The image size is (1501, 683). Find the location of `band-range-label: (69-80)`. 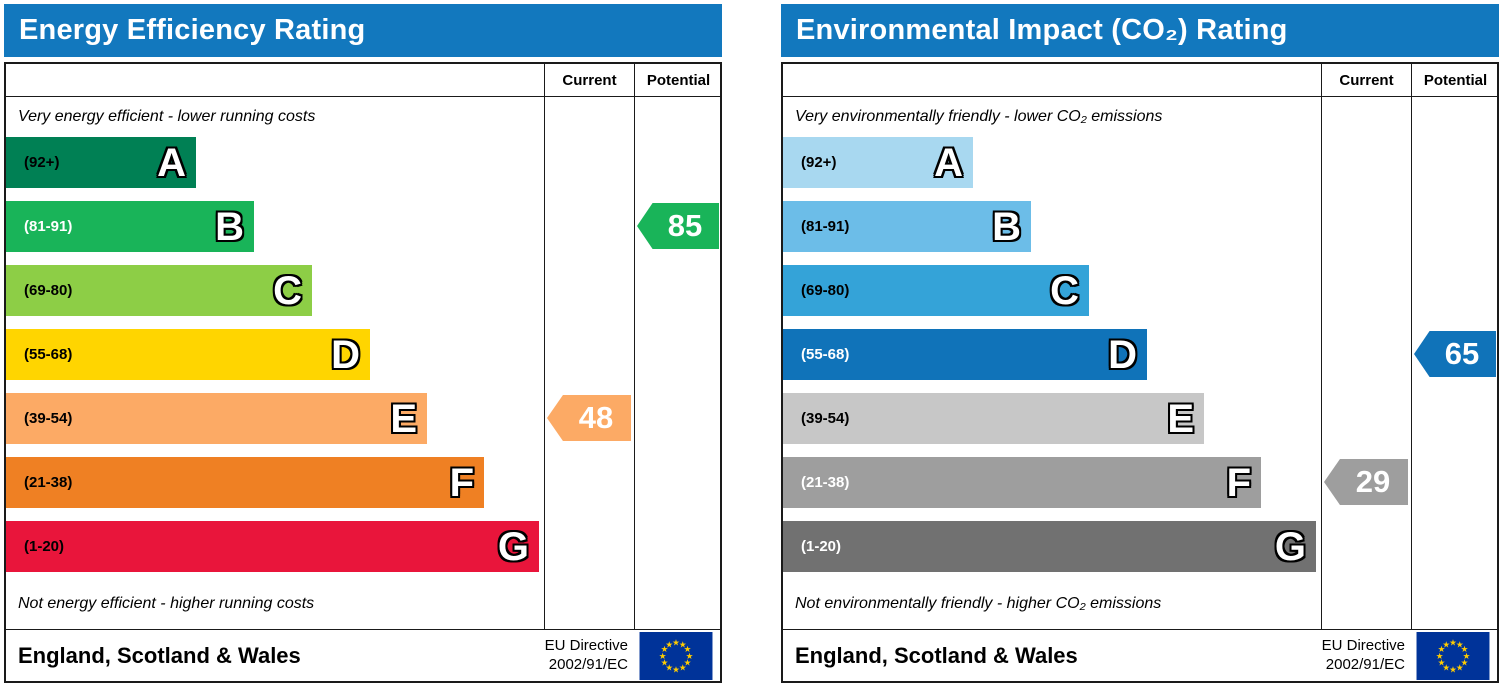

band-range-label: (69-80) is located at coordinates (825, 290).